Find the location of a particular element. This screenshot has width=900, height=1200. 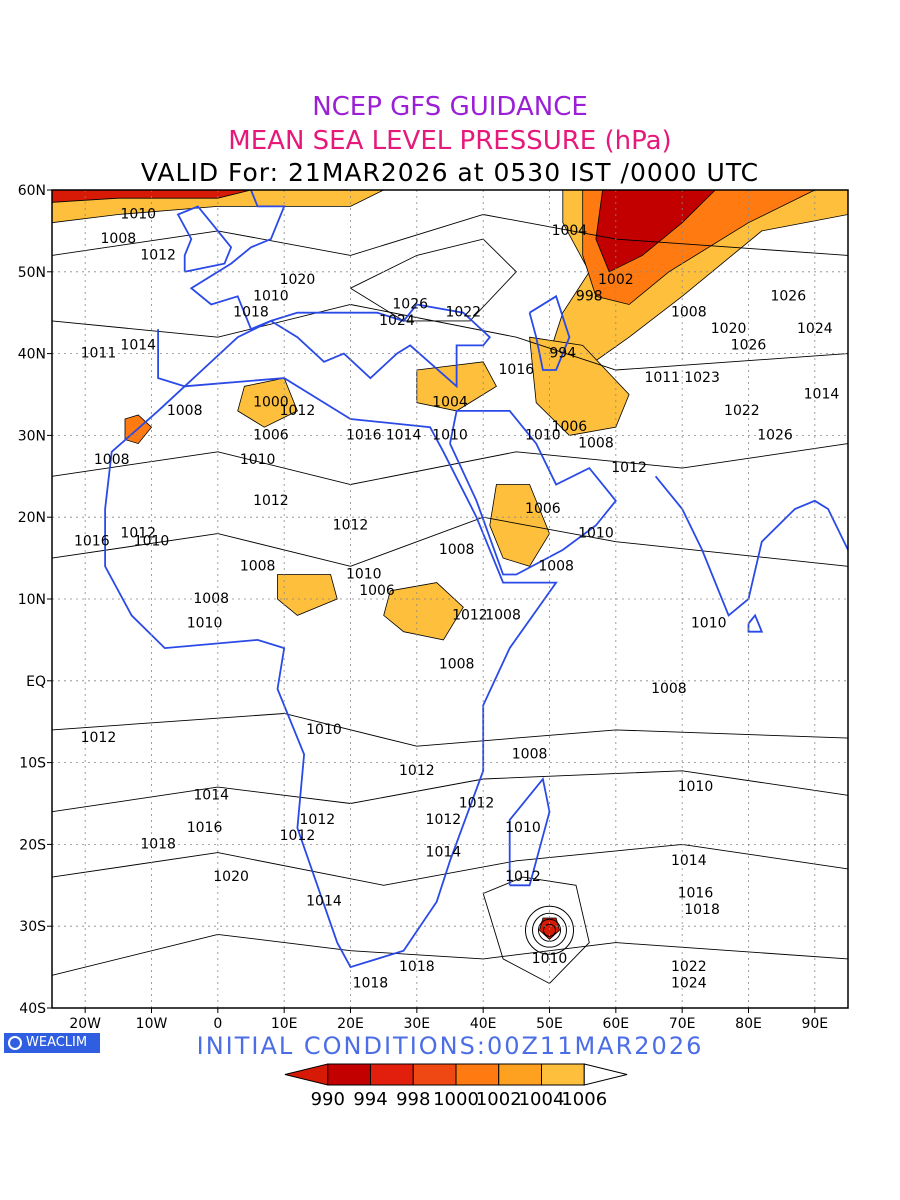

contour-label: 1011 is located at coordinates (662, 378).